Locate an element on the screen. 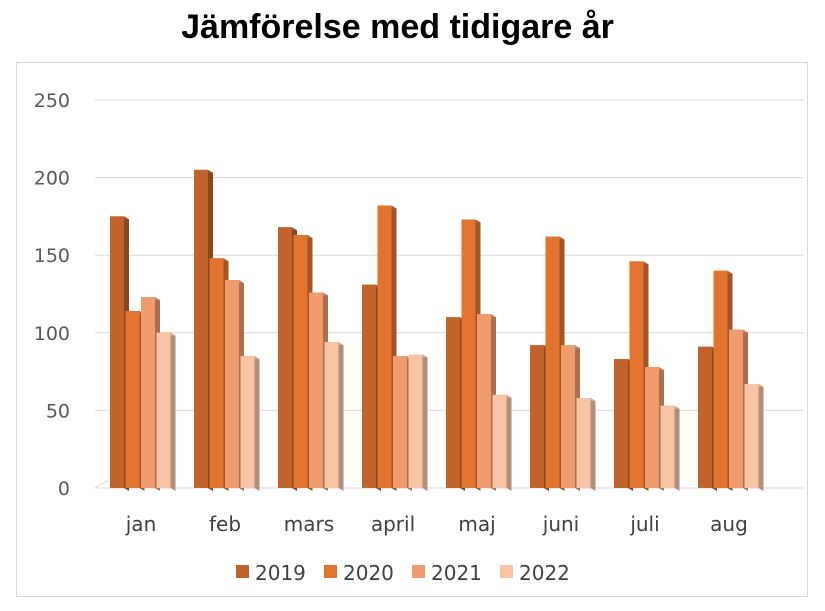 The height and width of the screenshot is (611, 825). legend-item-2022: 2022 is located at coordinates (535, 573).